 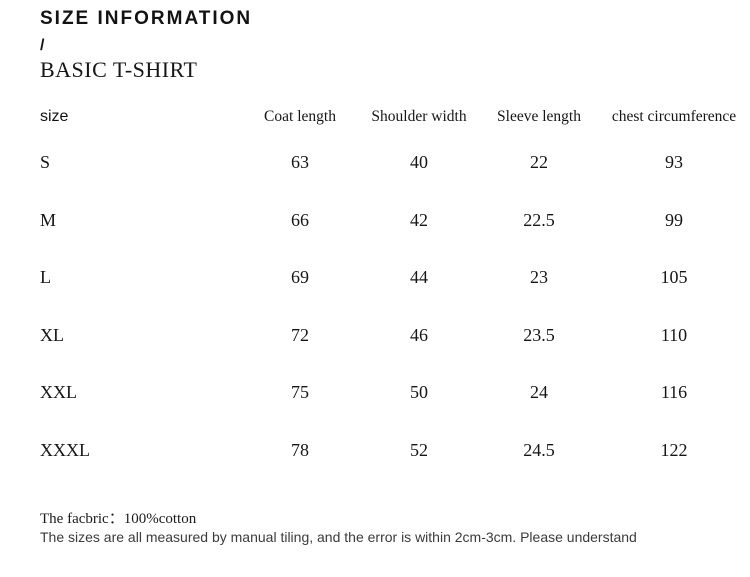 I want to click on coat-length-value: 63, so click(x=300, y=162).